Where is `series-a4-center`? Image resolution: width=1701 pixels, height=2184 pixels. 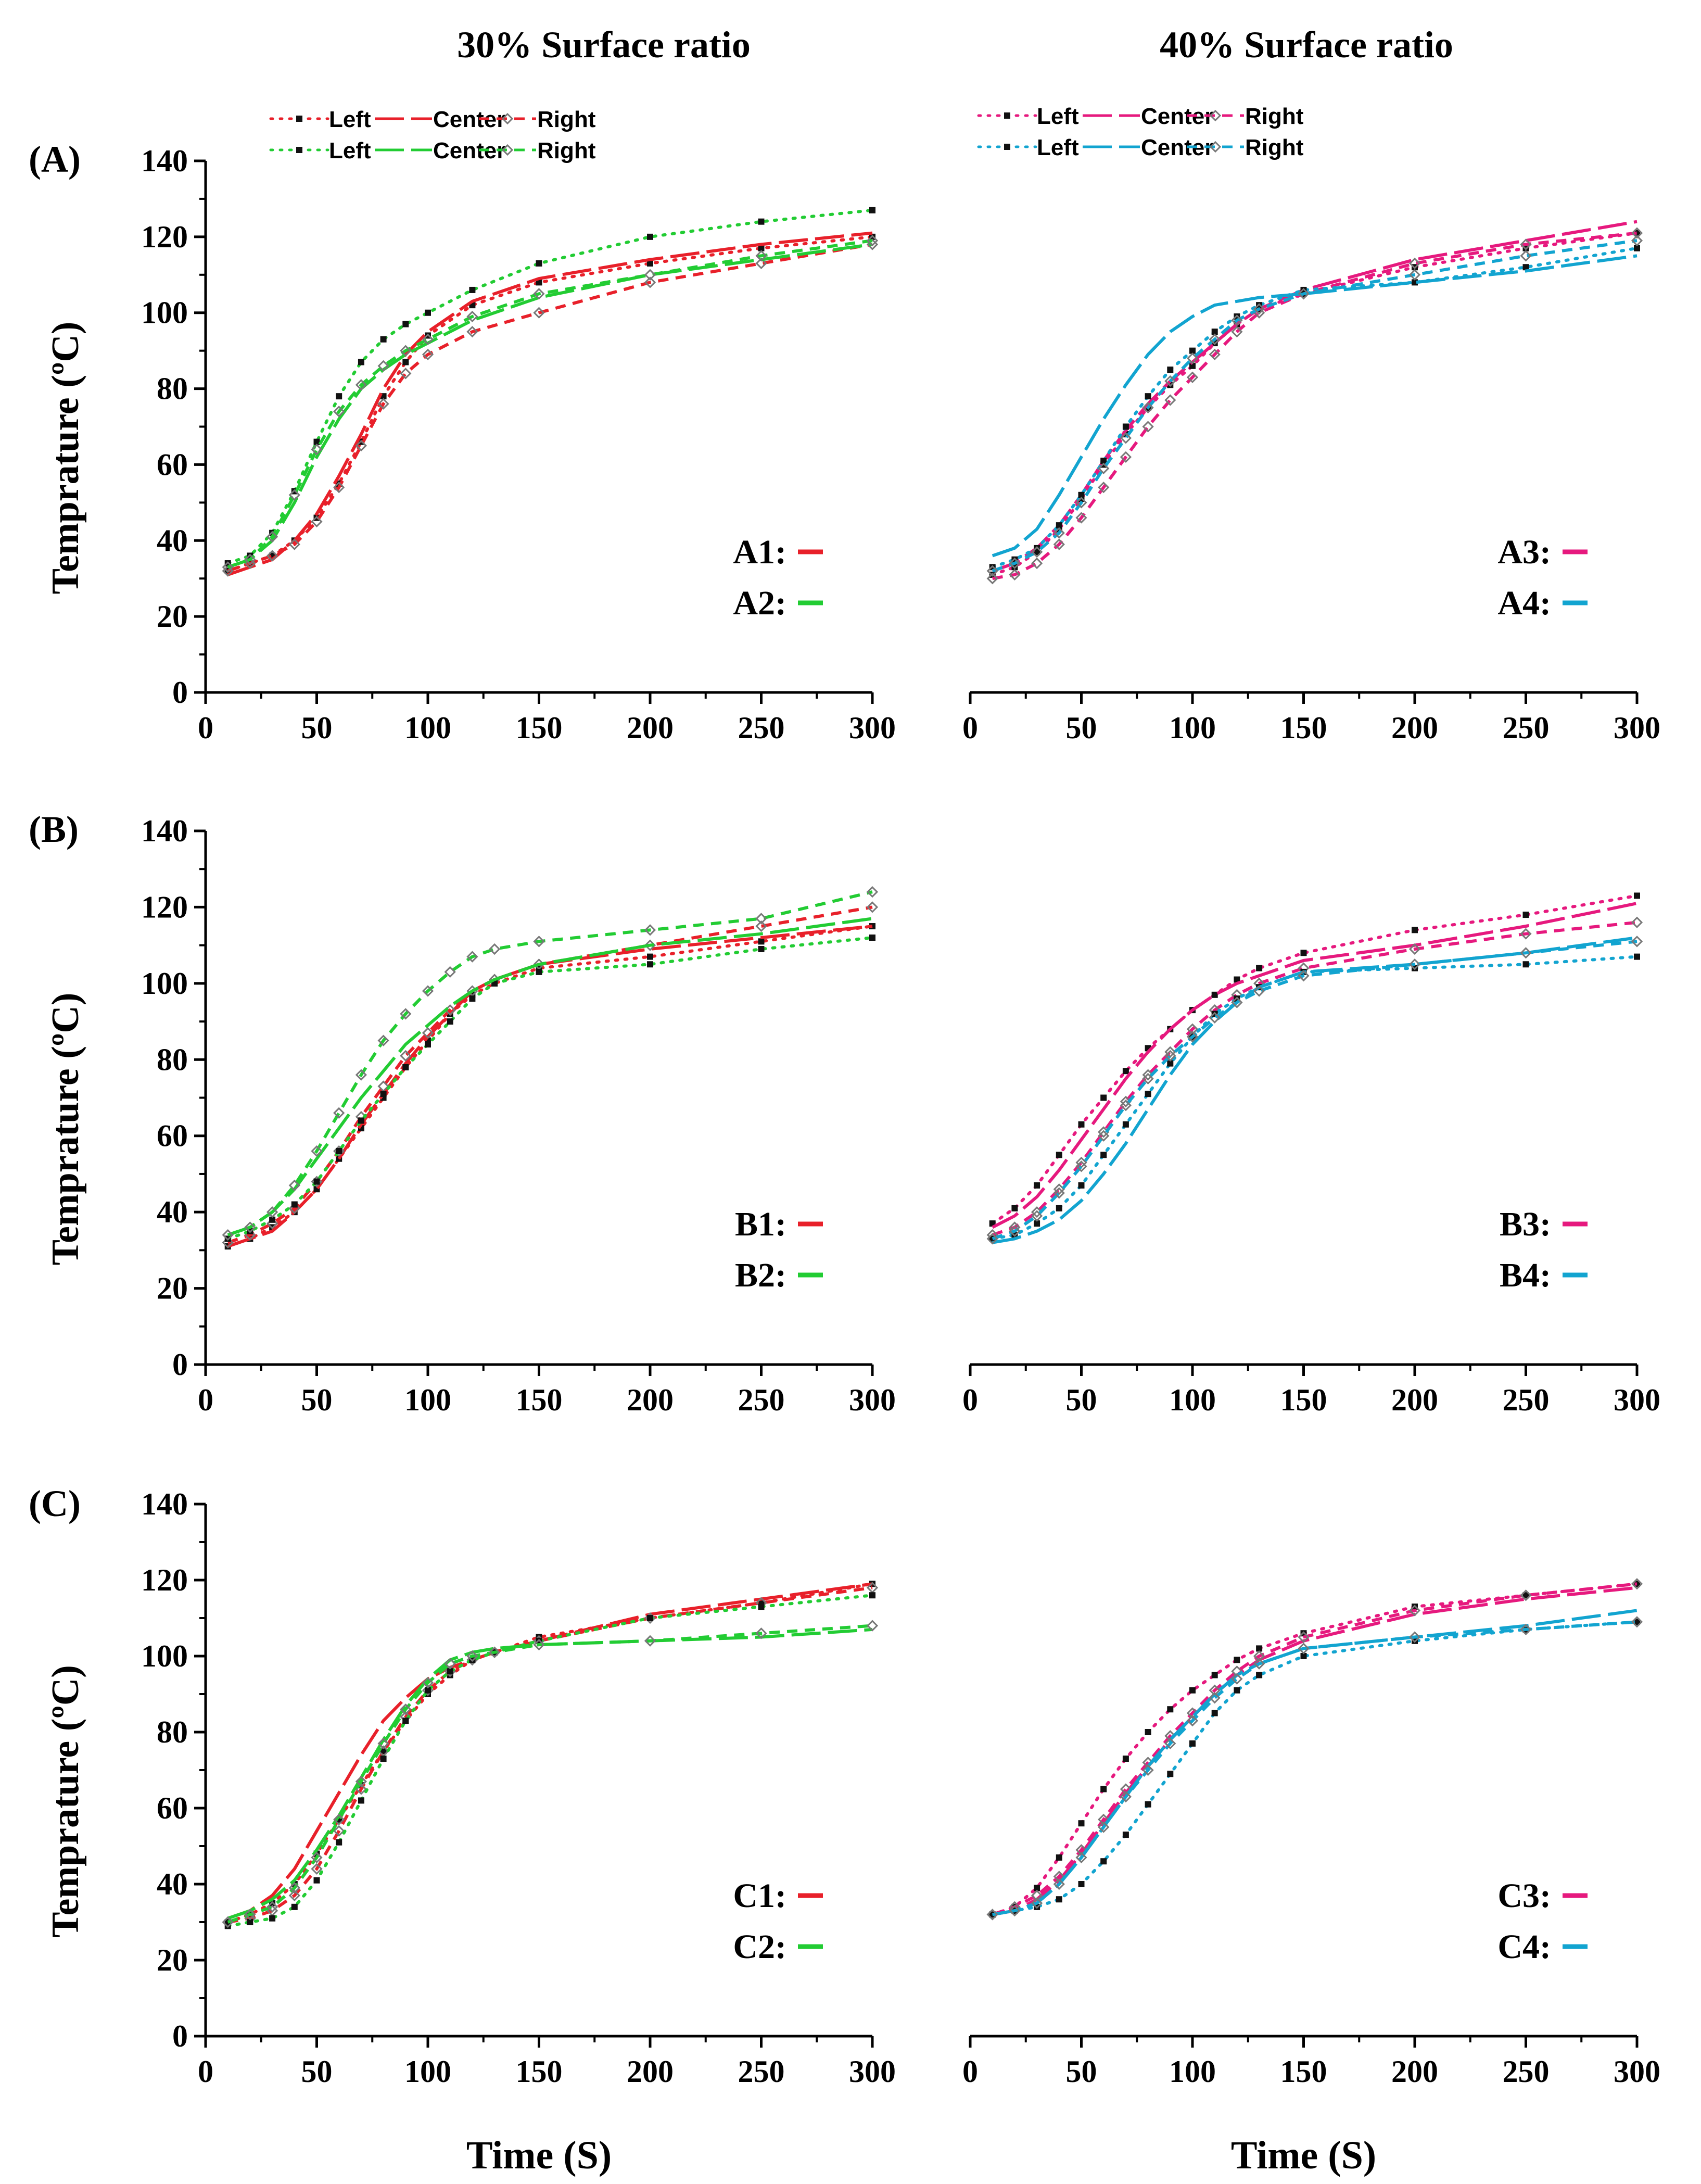 series-a4-center is located at coordinates (1314, 406).